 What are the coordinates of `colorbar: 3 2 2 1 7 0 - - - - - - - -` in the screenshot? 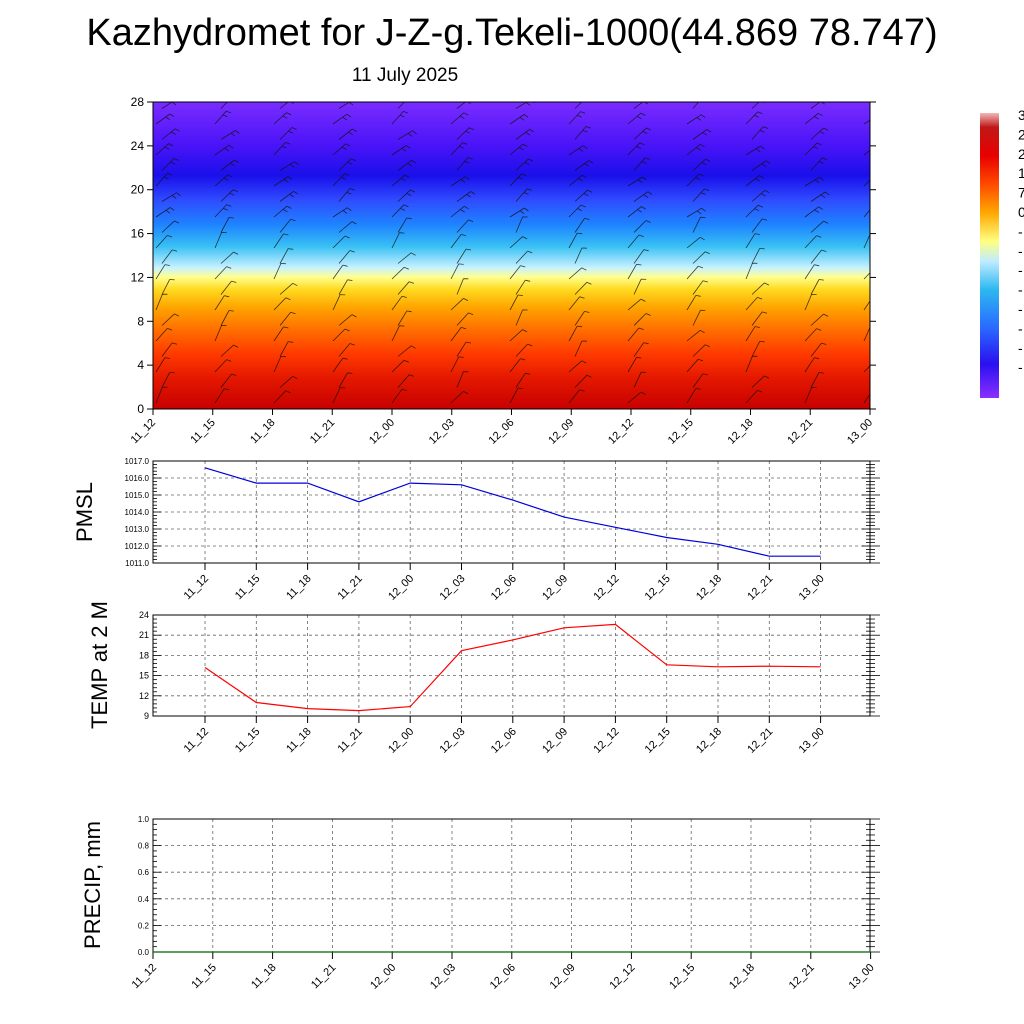 It's located at (1002, 252).